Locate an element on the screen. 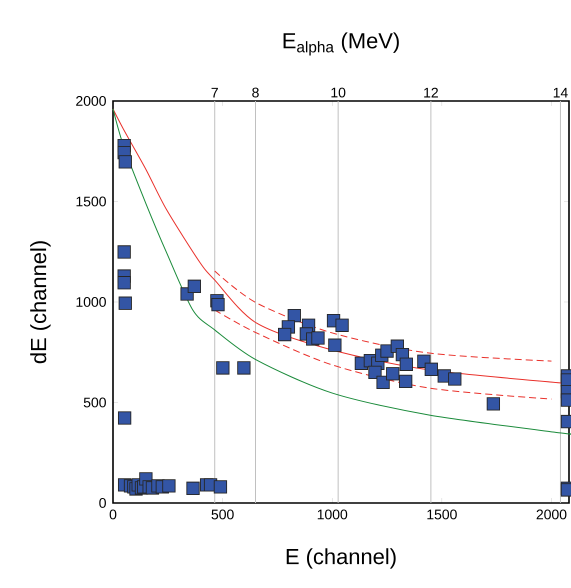 This screenshot has height=588, width=571. x-tick-label: 1500 is located at coordinates (442, 515).